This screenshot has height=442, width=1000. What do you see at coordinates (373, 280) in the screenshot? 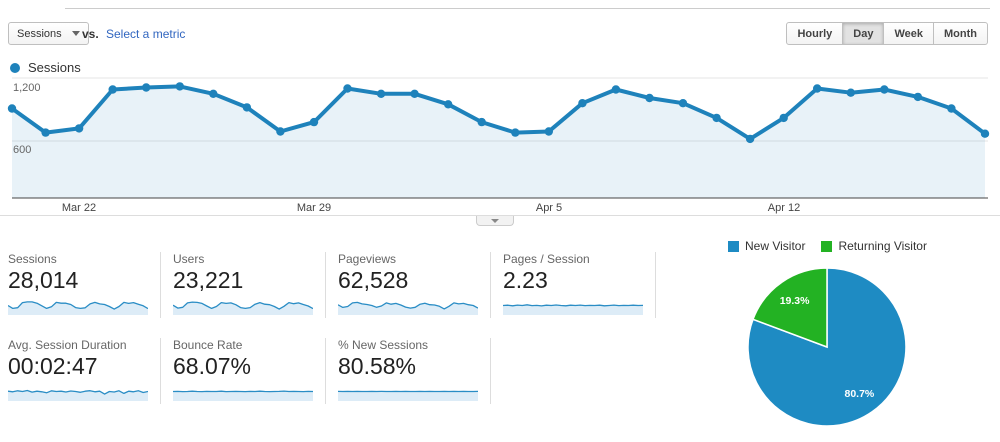
I see `metric-value: 62,528` at bounding box center [373, 280].